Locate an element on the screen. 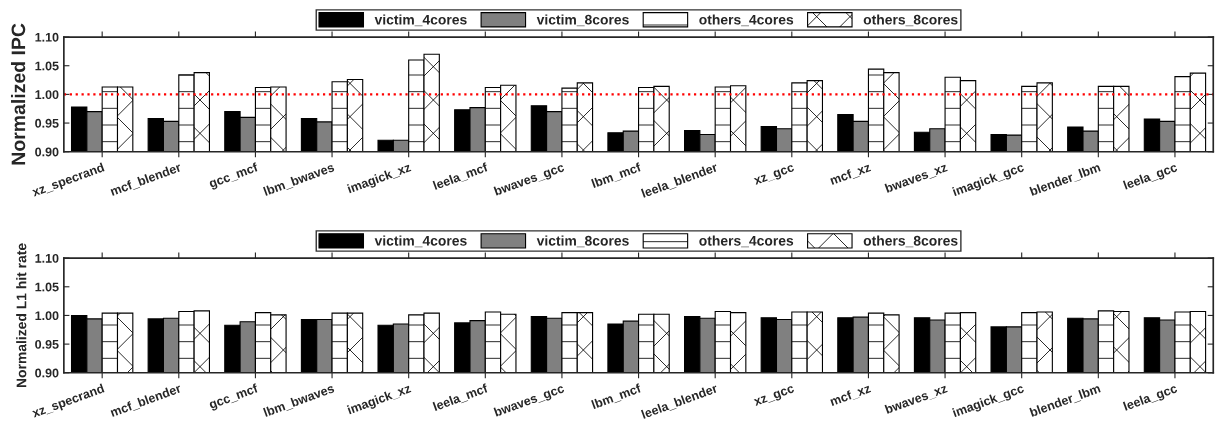 Image resolution: width=1228 pixels, height=436 pixels. y-axis-title: Normalized L1 hit rate is located at coordinates (21, 315).